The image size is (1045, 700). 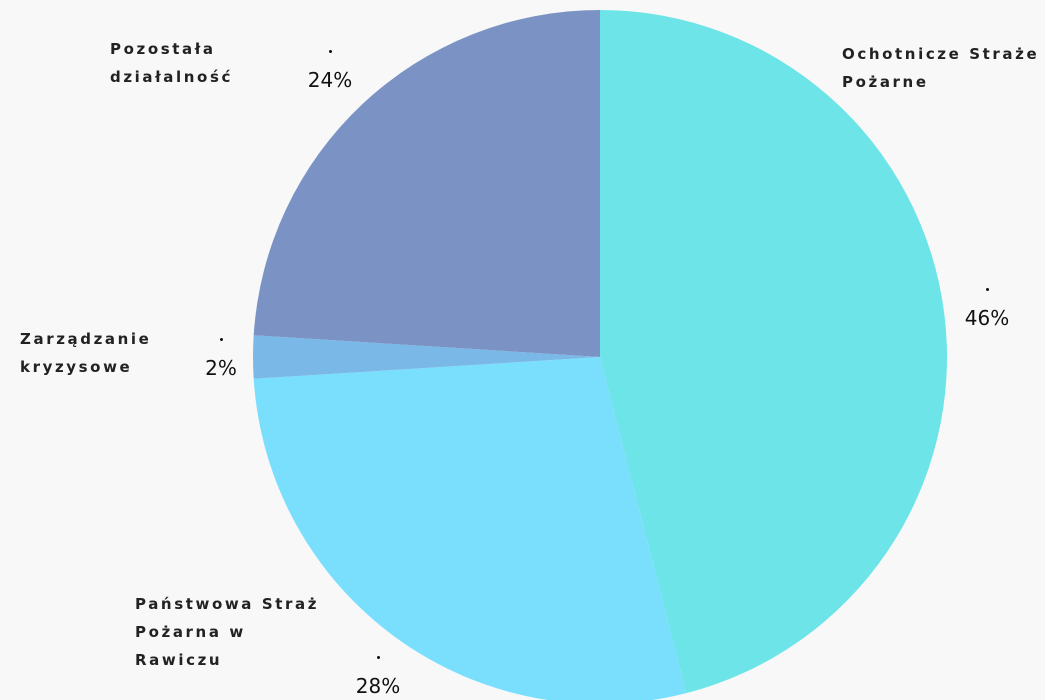 What do you see at coordinates (426, 357) in the screenshot?
I see `slice` at bounding box center [426, 357].